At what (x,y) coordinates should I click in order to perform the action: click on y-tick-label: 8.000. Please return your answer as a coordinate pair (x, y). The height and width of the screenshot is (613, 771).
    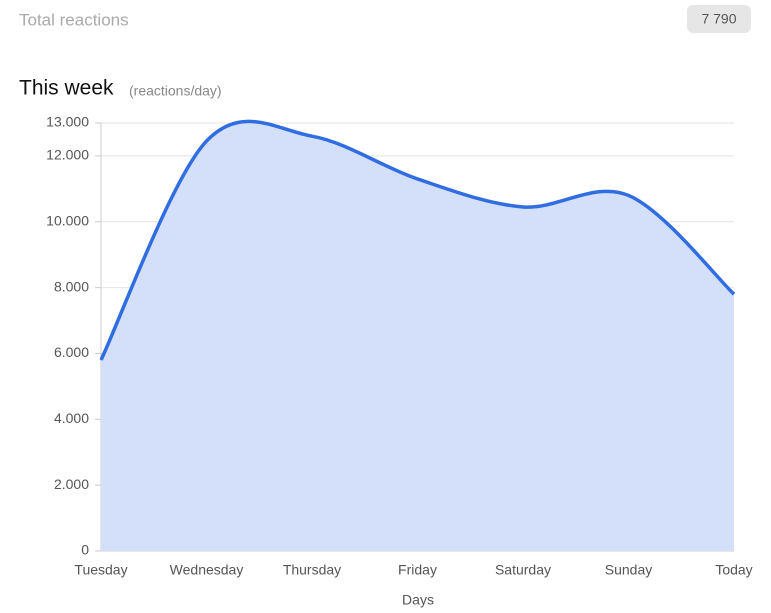
    Looking at the image, I should click on (71, 286).